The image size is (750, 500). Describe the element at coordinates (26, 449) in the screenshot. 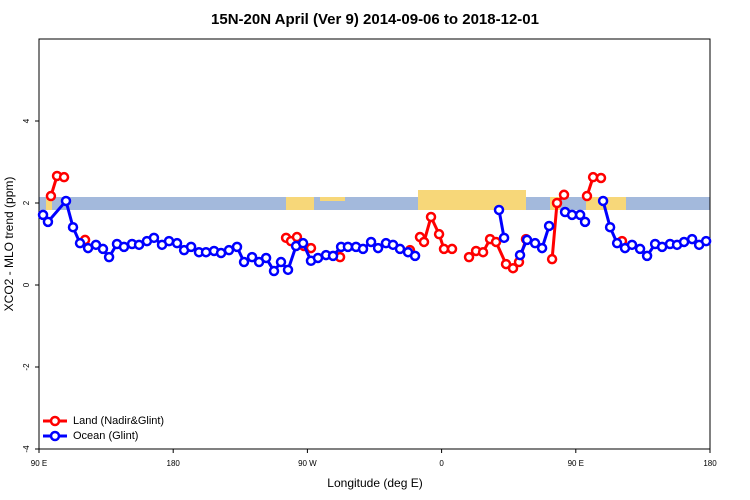

I see `y-tick-label: -4` at that location.